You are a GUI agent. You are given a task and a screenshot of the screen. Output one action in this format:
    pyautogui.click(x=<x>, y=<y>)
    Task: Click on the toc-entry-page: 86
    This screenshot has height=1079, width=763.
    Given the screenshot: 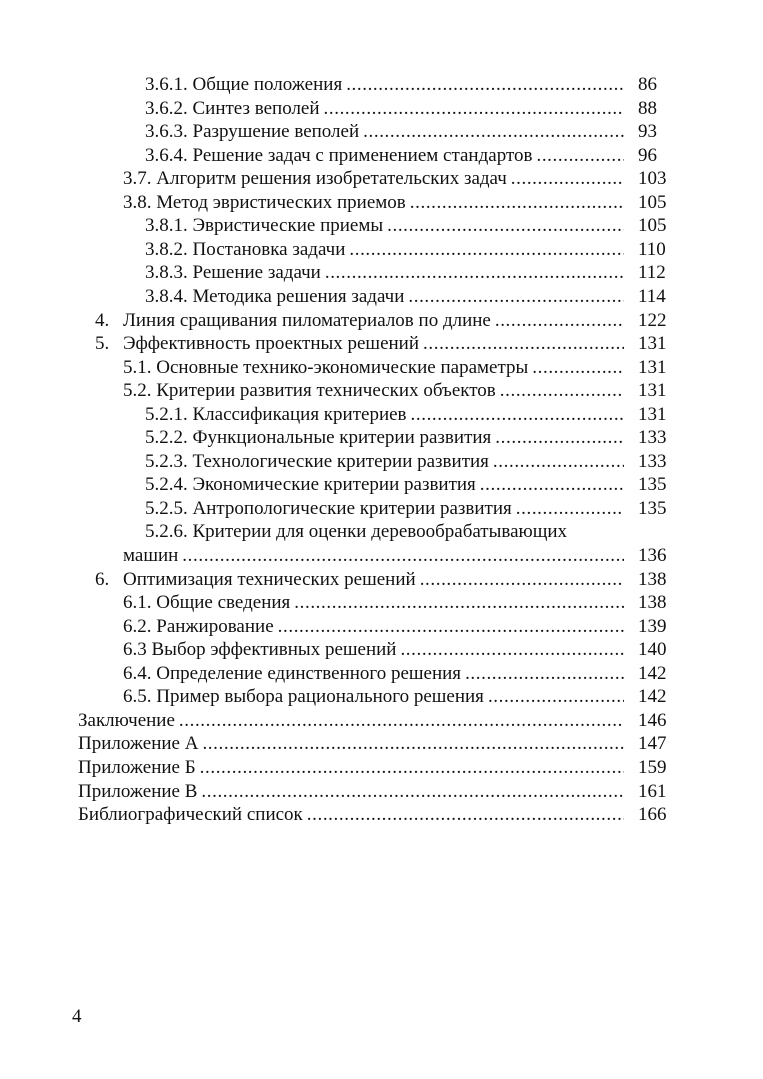 What is the action you would take?
    pyautogui.click(x=647, y=84)
    